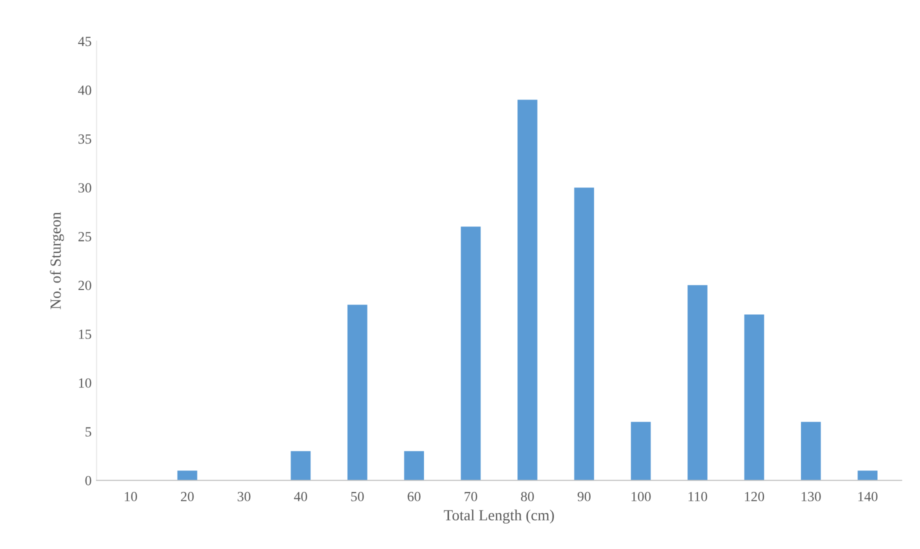 The image size is (920, 549). Describe the element at coordinates (85, 334) in the screenshot. I see `y-tick-label: 15` at that location.